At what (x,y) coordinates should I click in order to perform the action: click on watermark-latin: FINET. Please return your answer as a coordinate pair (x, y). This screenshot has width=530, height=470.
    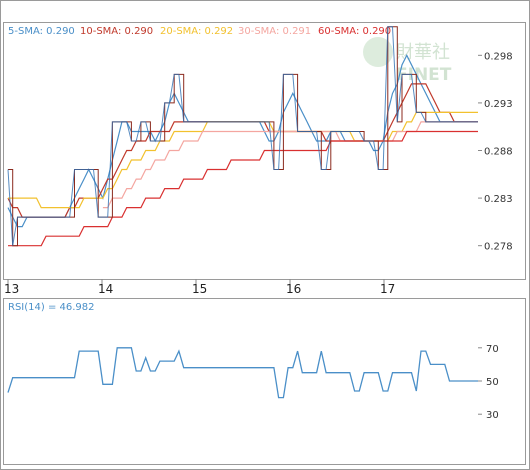
    Looking at the image, I should click on (424, 75).